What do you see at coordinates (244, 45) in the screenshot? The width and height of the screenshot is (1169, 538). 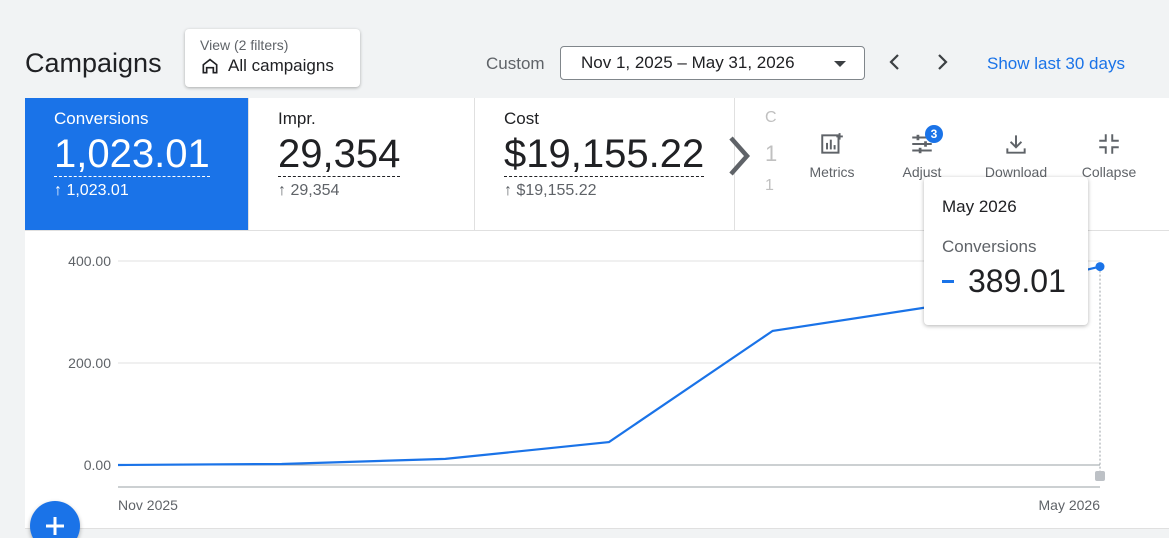 I see `view-filters-label: View (2 filters)` at bounding box center [244, 45].